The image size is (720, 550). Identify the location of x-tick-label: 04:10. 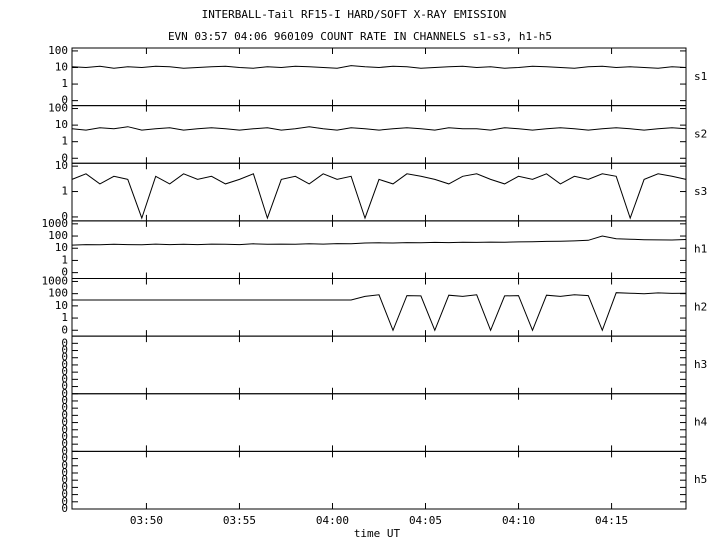
(518, 520).